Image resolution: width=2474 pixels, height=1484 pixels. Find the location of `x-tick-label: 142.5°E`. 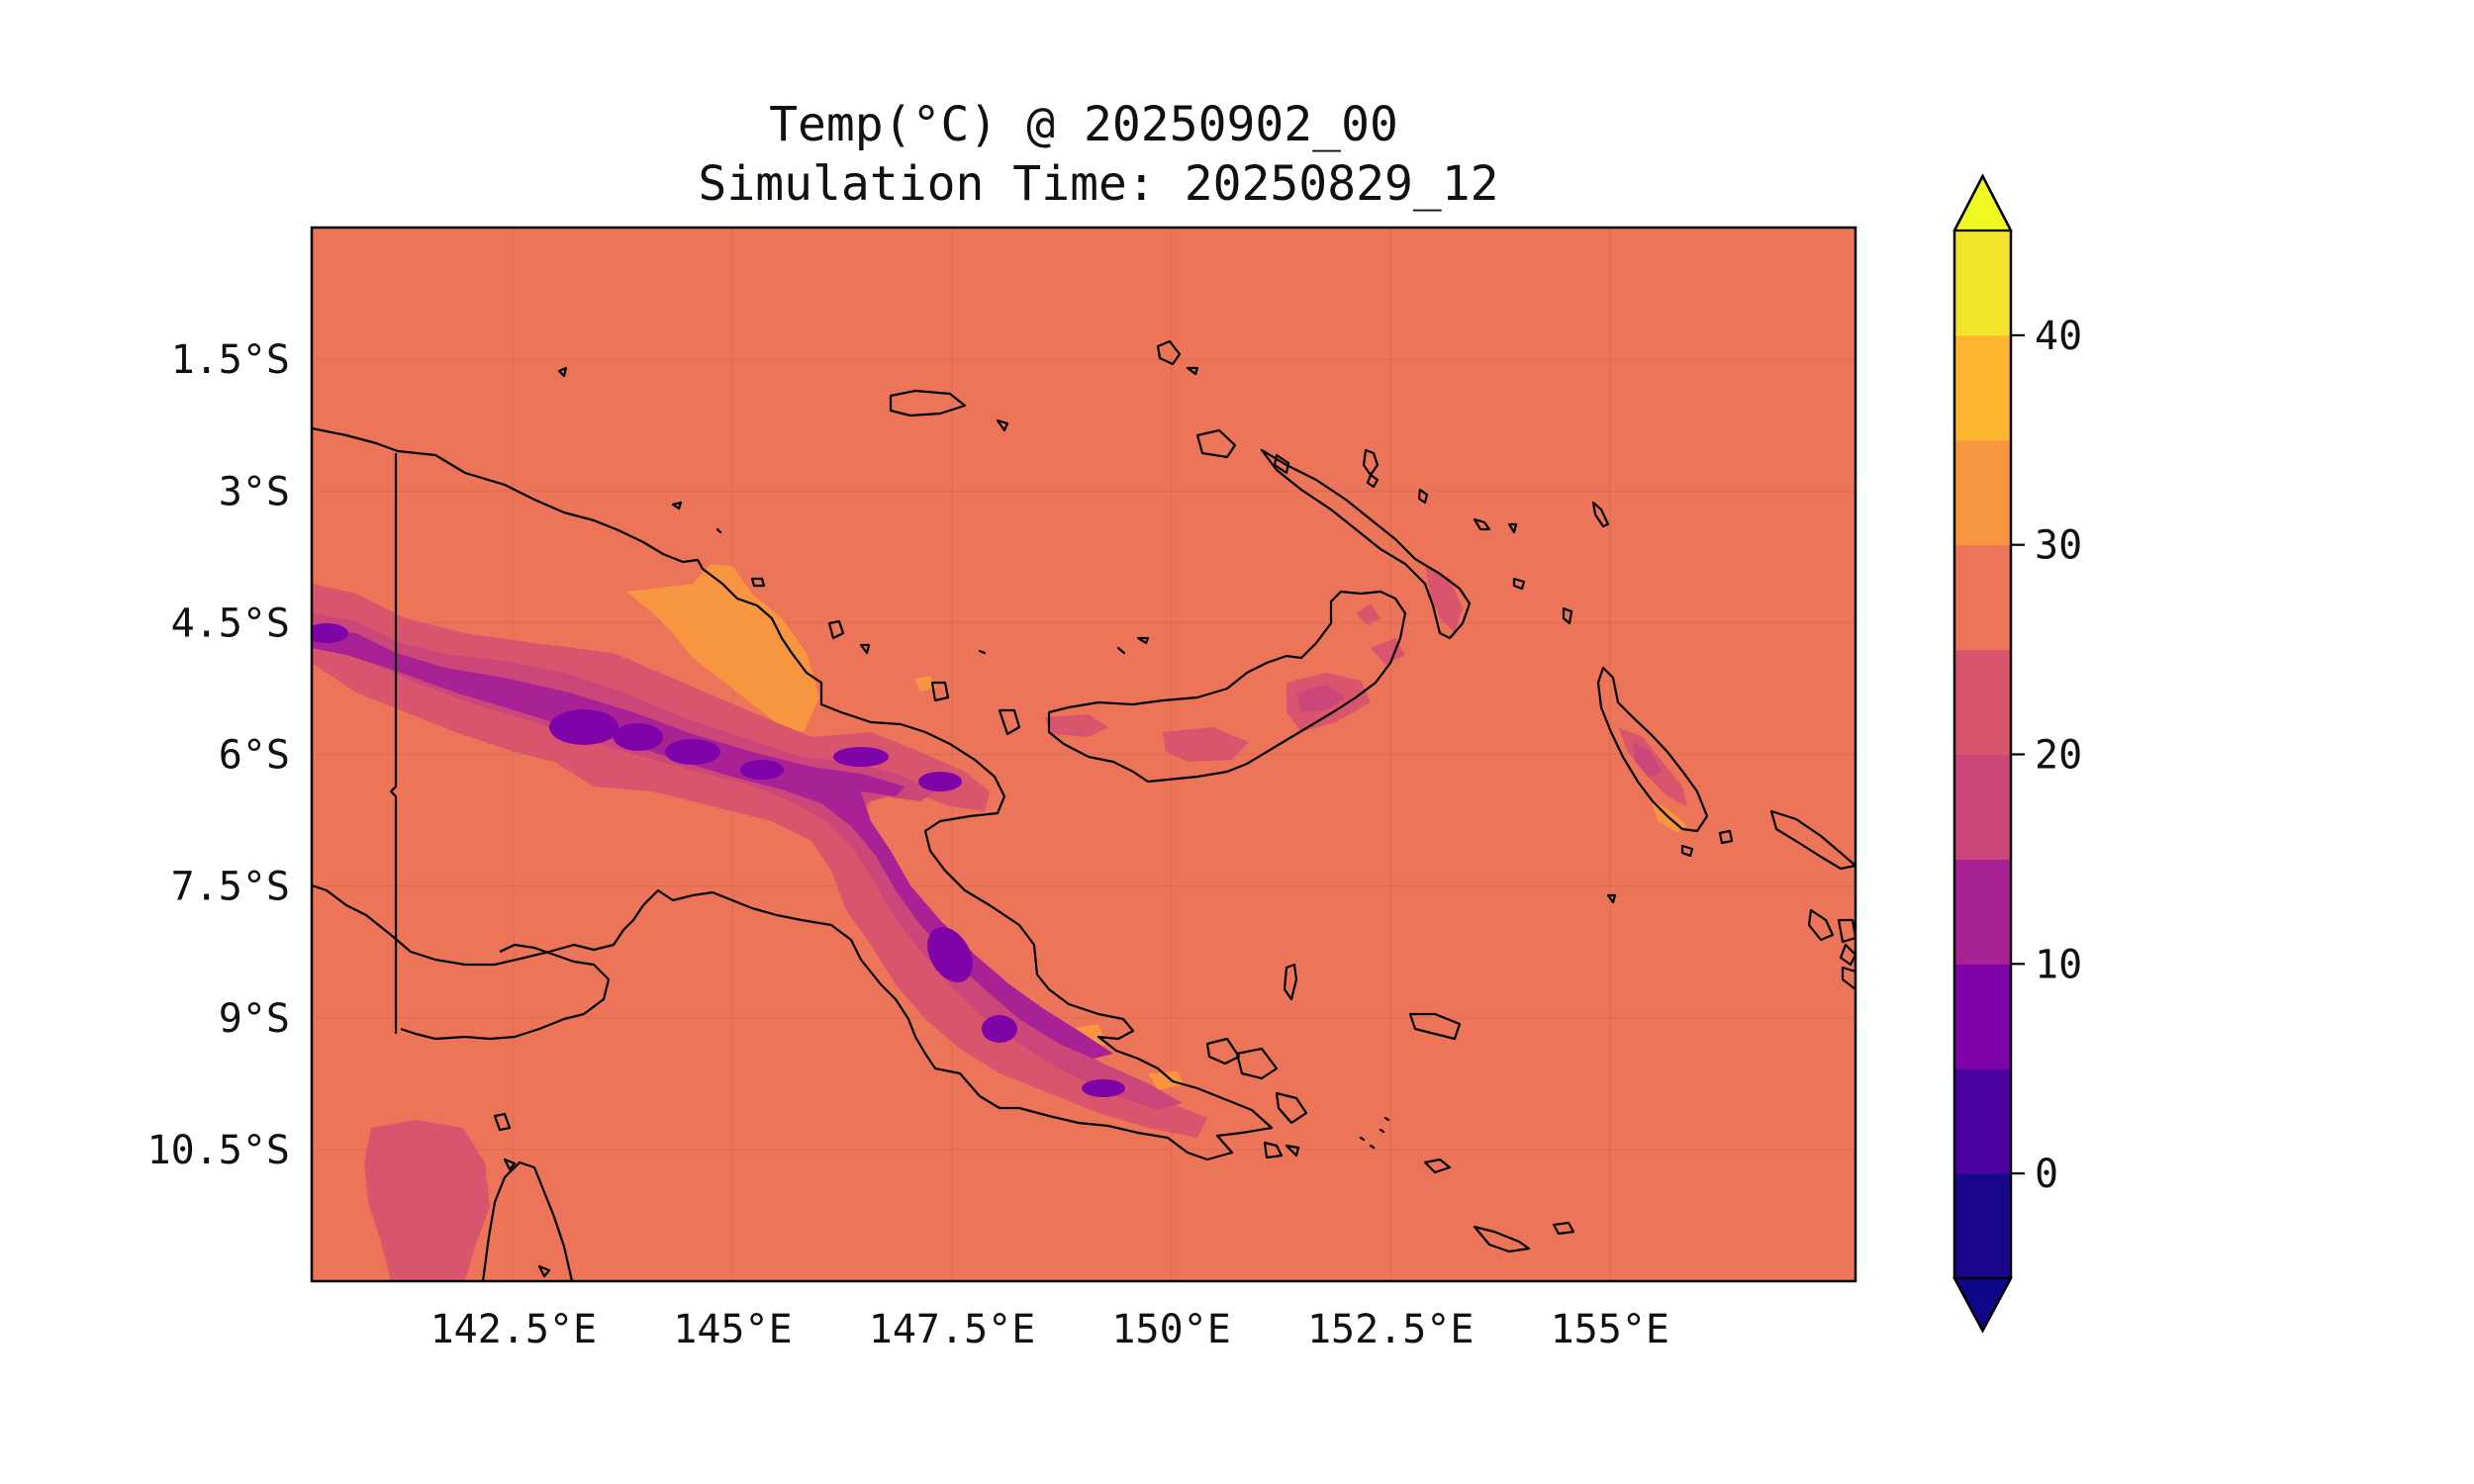

x-tick-label: 142.5°E is located at coordinates (514, 1329).